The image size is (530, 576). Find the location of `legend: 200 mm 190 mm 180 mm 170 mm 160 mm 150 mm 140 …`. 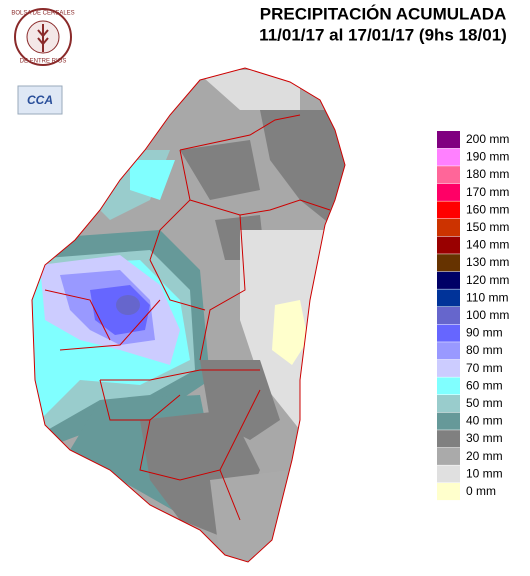

legend: 200 mm 190 mm 180 mm 170 mm 160 mm 150 mm 140 … is located at coordinates (473, 316).